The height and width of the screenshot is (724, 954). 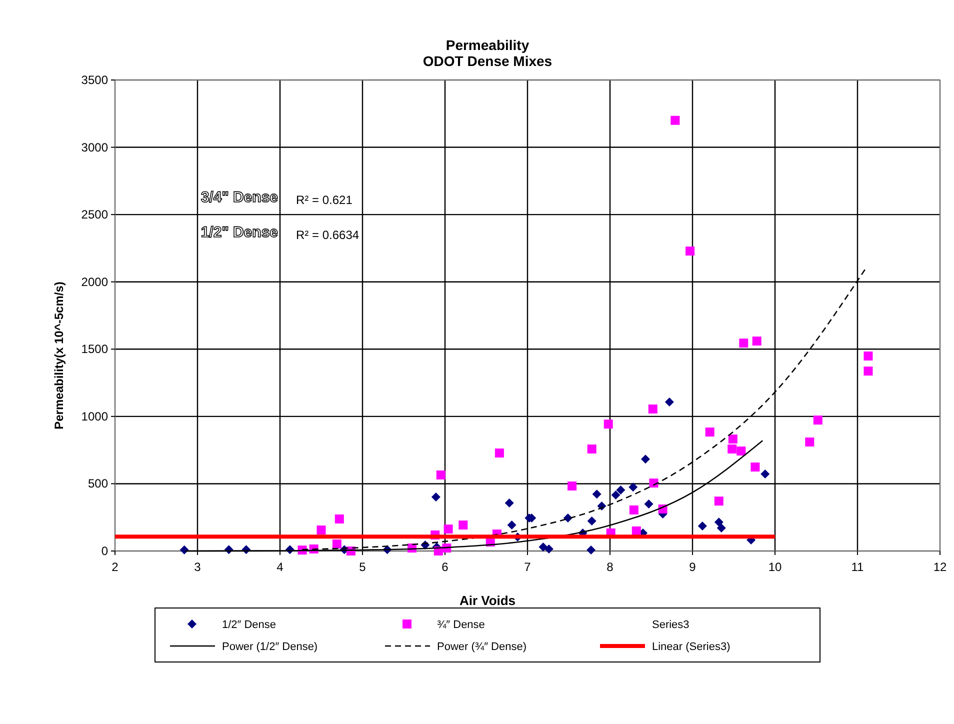 What do you see at coordinates (104, 551) in the screenshot?
I see `y-tick-label: 0` at bounding box center [104, 551].